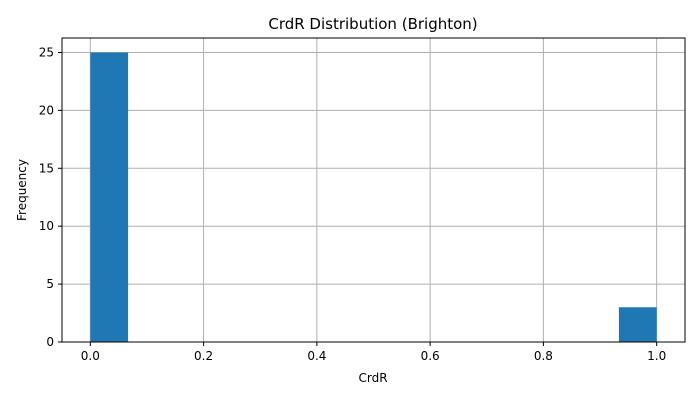  What do you see at coordinates (372, 24) in the screenshot?
I see `chart-title: CrdR Distribution (Brighton)` at bounding box center [372, 24].